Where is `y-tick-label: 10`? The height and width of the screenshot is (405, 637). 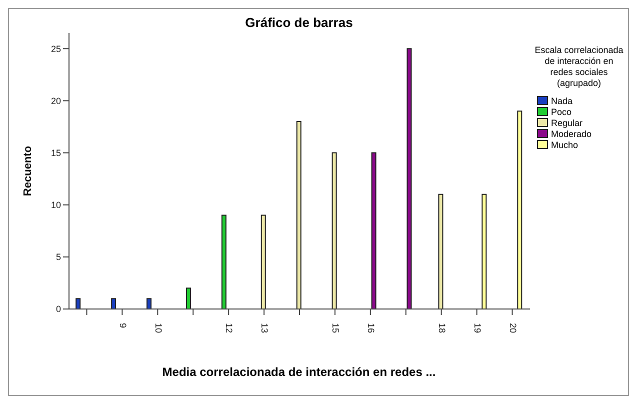
y-tick-label: 10 is located at coordinates (55, 205).